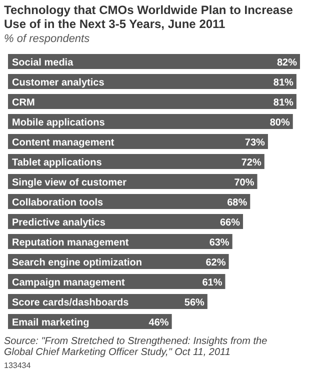  What do you see at coordinates (69, 283) in the screenshot?
I see `y-tick-label: Campaign management` at bounding box center [69, 283].